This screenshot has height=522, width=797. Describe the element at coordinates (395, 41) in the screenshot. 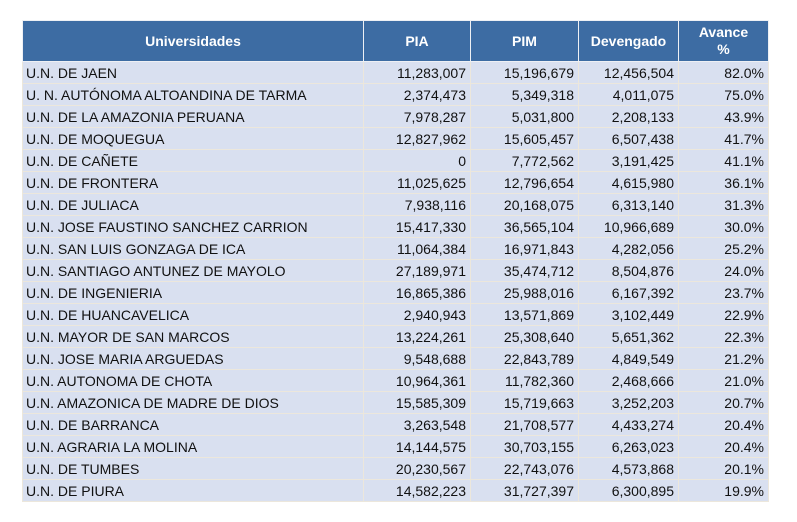

I see `header-row: Universidades PIA PIM Devengado Avance %` at that location.